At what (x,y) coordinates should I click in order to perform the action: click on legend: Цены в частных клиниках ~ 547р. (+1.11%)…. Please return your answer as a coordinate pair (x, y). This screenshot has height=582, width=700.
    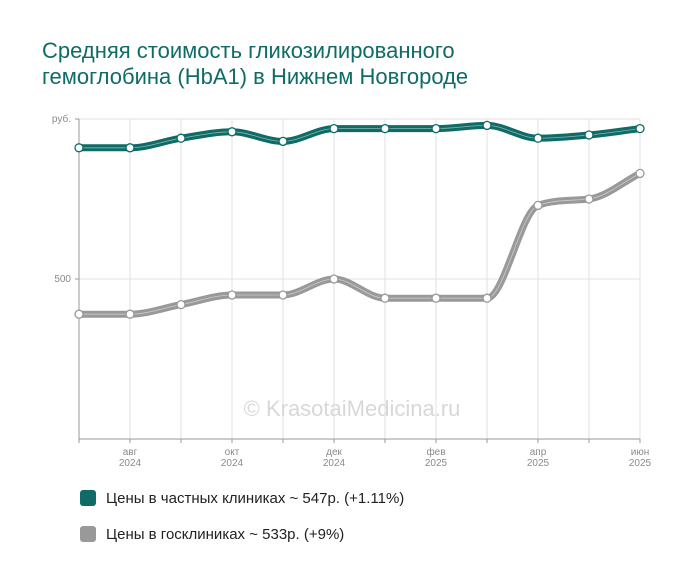
    Looking at the image, I should click on (242, 524).